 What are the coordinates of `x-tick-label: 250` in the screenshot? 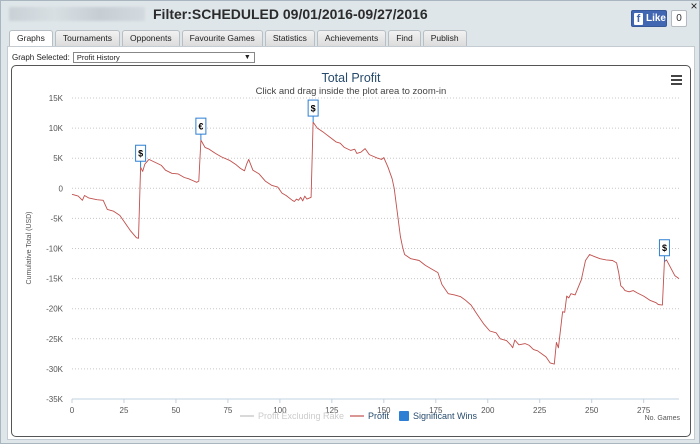 It's located at (592, 410).